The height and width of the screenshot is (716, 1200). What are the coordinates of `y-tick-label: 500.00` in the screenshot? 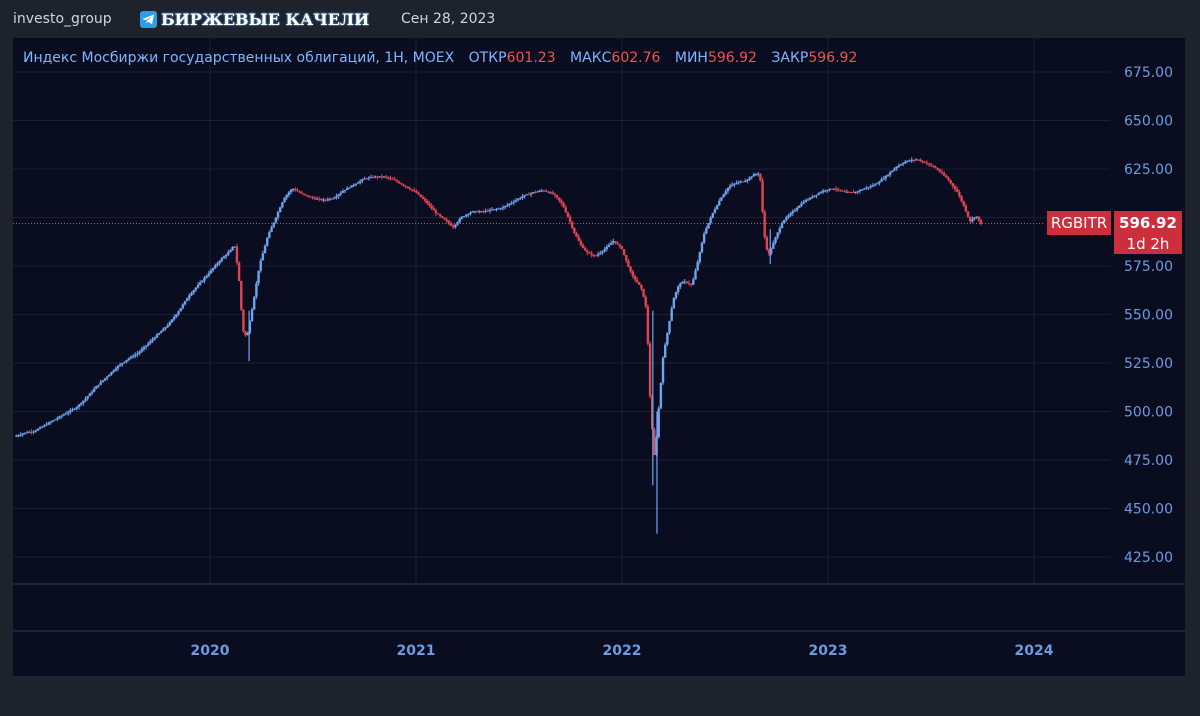 It's located at (1148, 413).